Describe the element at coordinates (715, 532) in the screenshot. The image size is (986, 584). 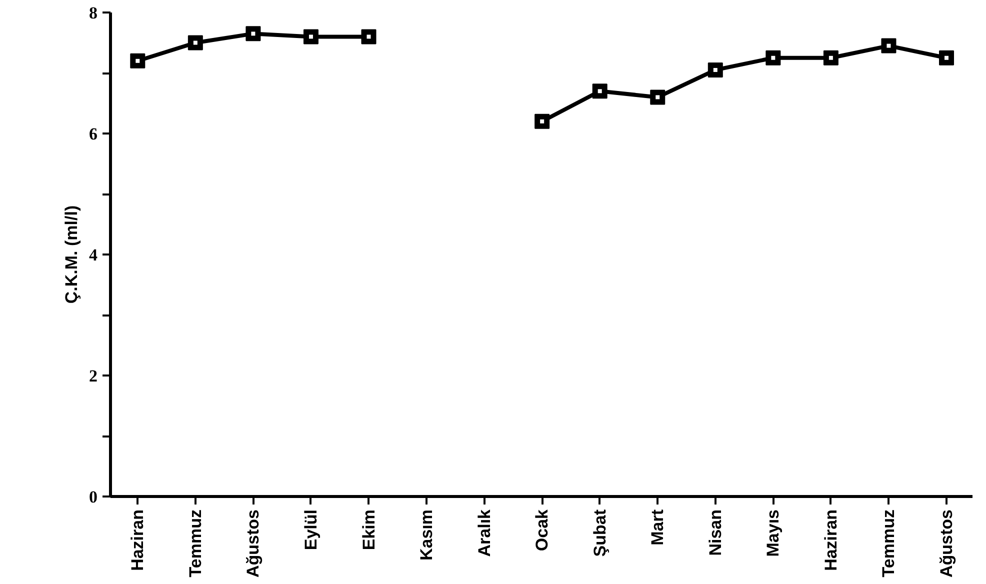
I see `x-tick-label: Nisan` at that location.